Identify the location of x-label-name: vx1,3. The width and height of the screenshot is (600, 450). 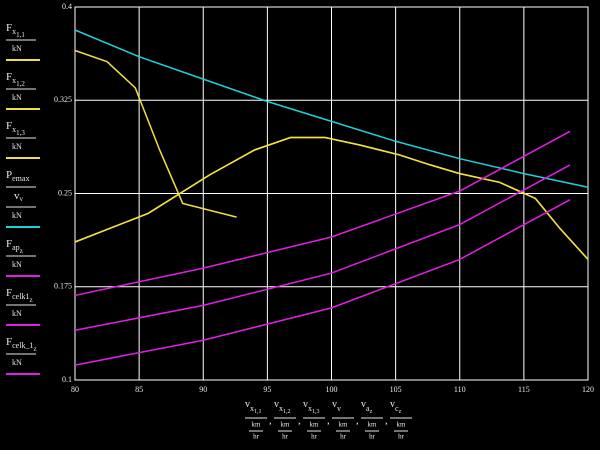
(311, 407).